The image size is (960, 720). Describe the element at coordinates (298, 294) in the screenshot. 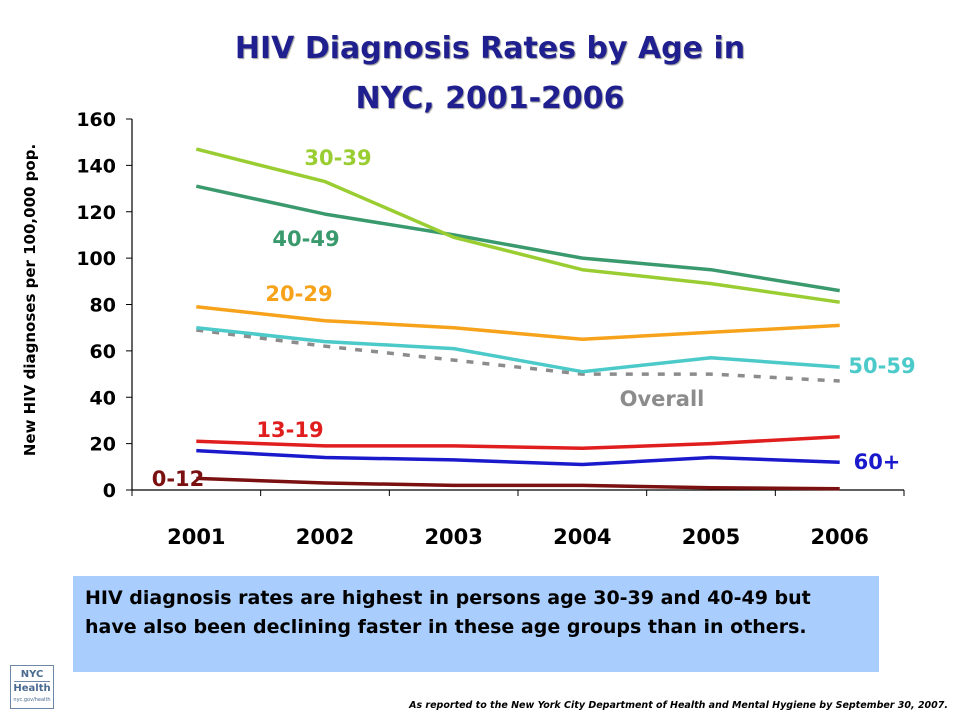

I see `series-label-20-29: 20-29` at that location.